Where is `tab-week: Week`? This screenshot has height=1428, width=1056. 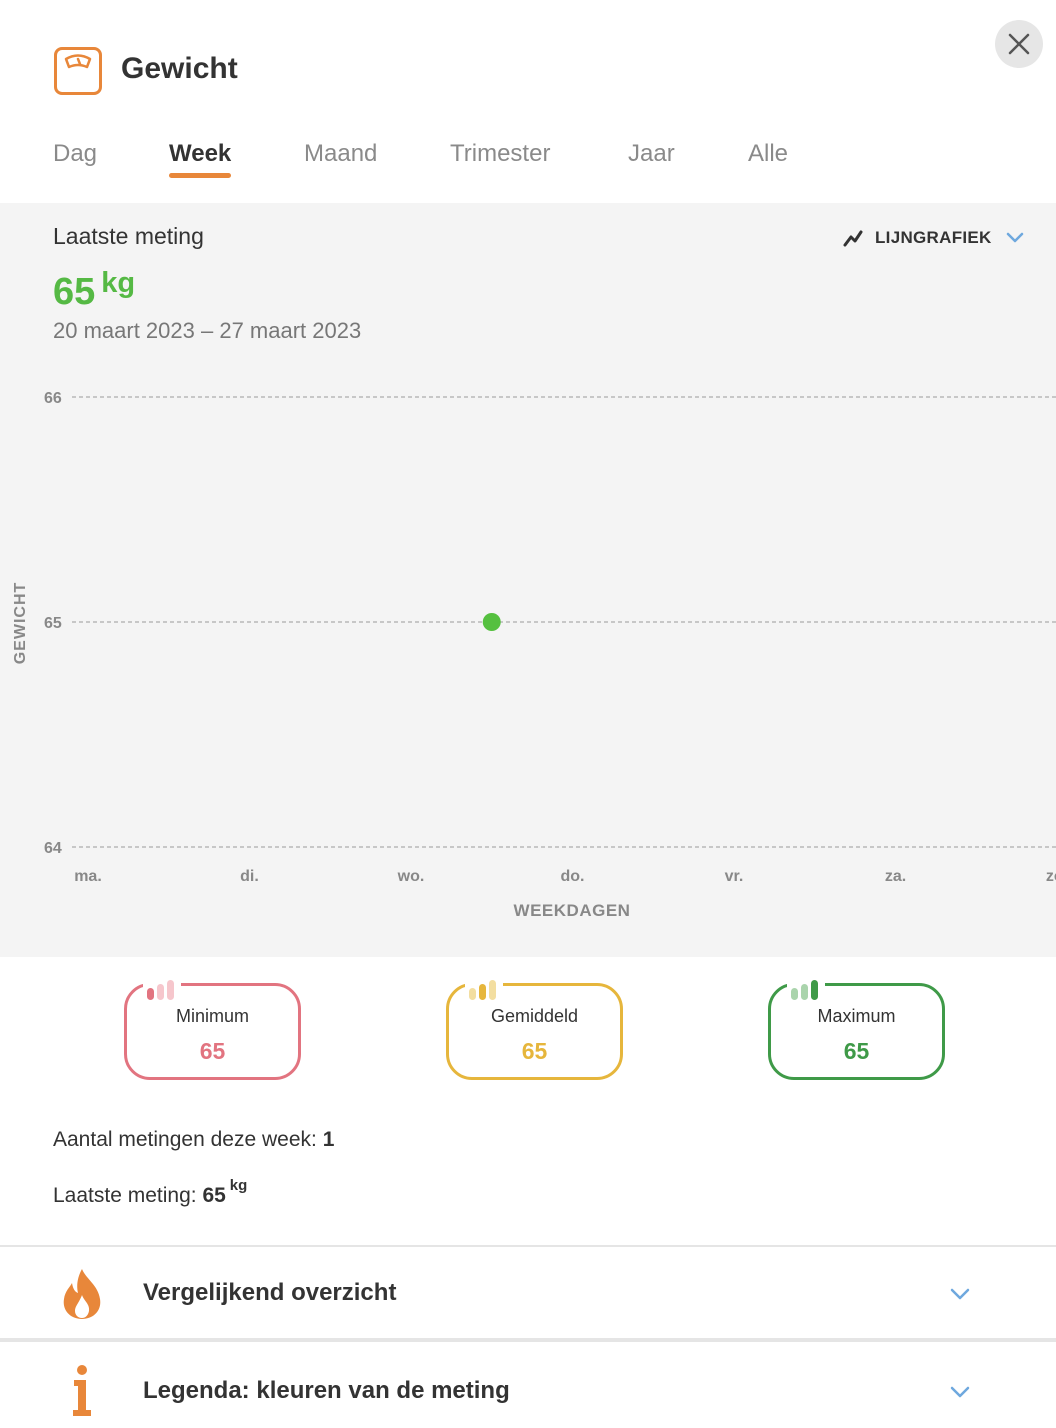 tab-week: Week is located at coordinates (200, 159).